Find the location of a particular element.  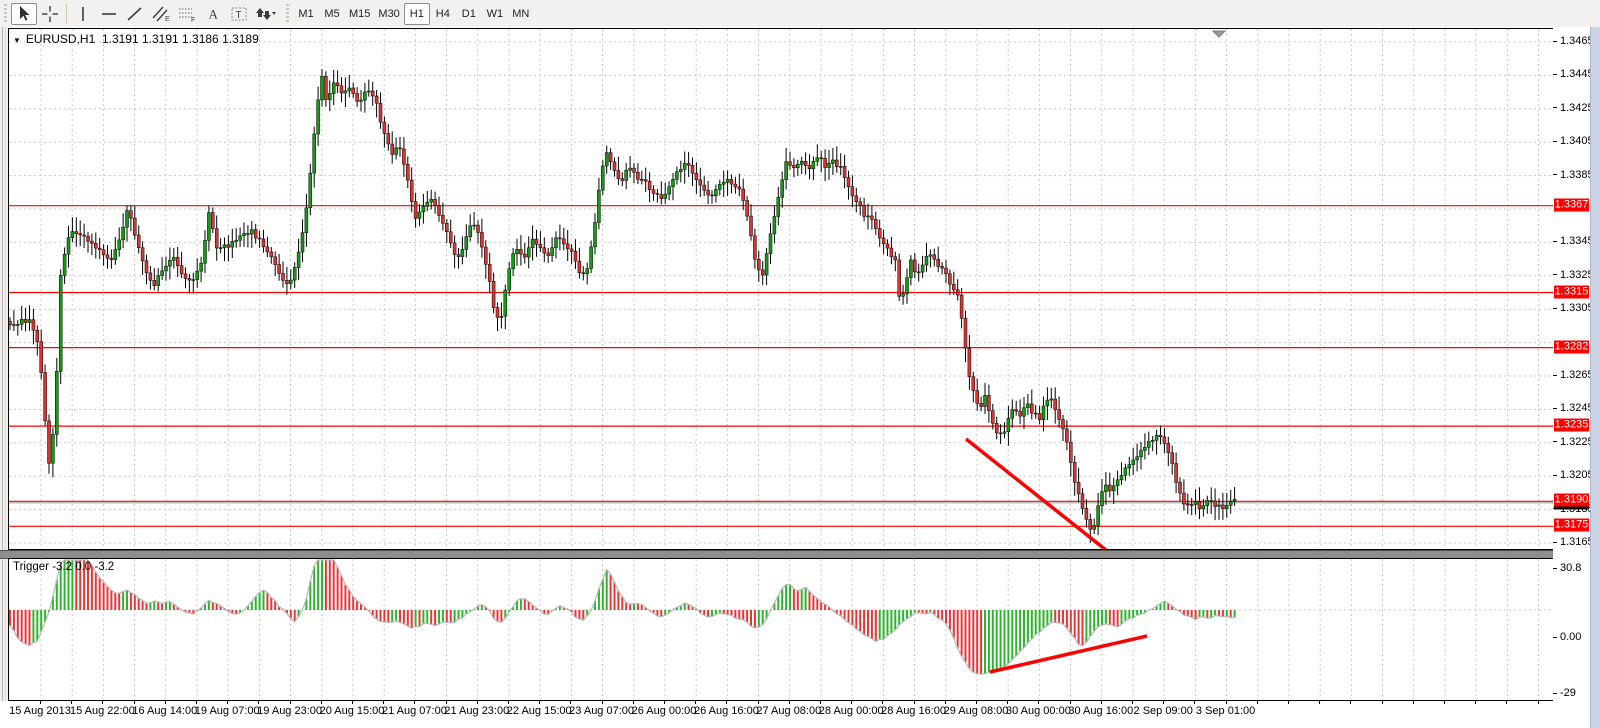

indicator-tick-label: 0.00 is located at coordinates (1571, 637).